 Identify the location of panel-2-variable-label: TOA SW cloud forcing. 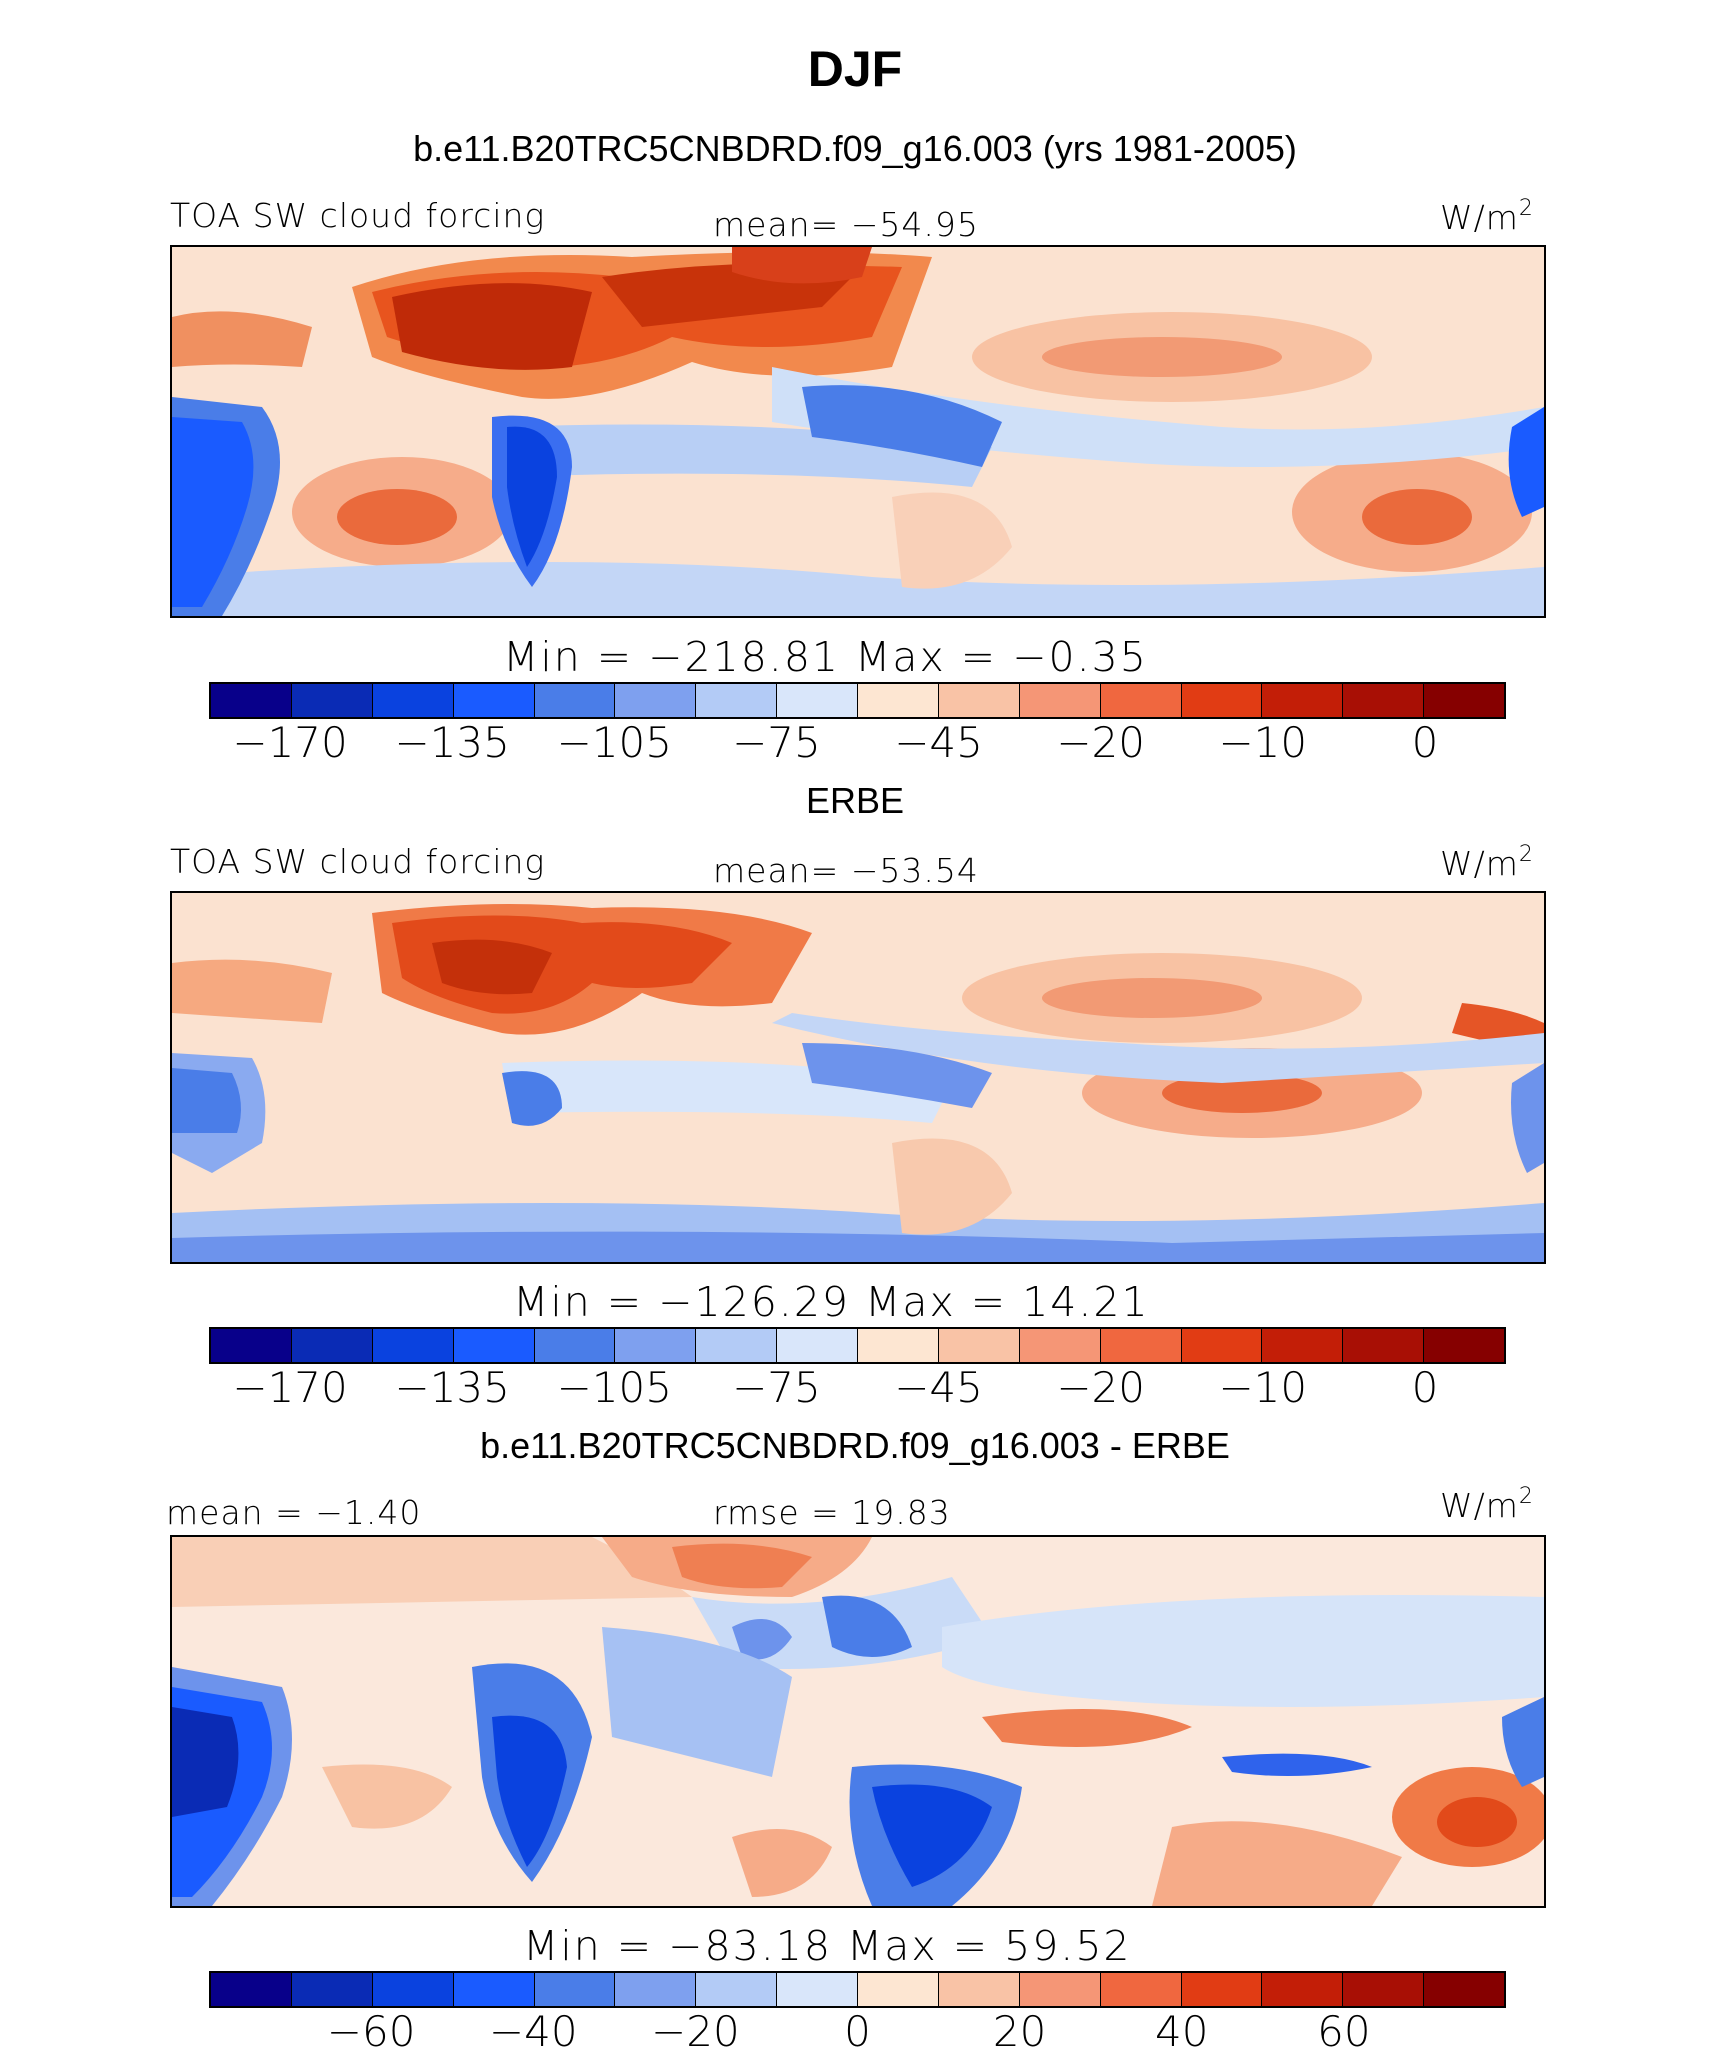
(358, 861).